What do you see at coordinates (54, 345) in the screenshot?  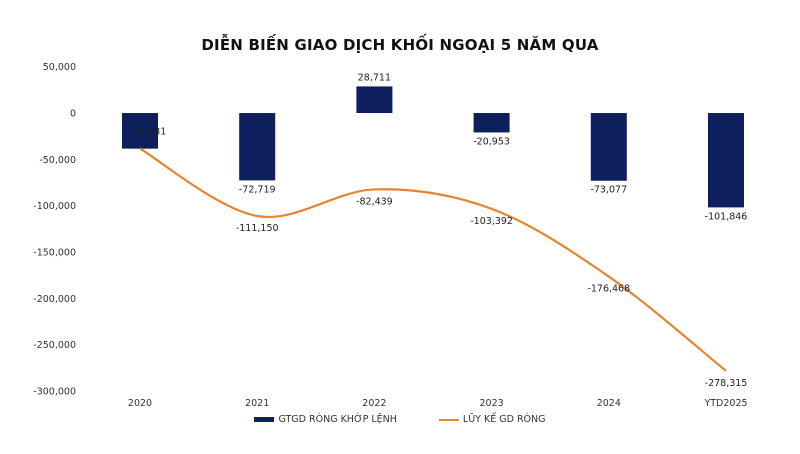 I see `y-tick-label: -250,000` at bounding box center [54, 345].